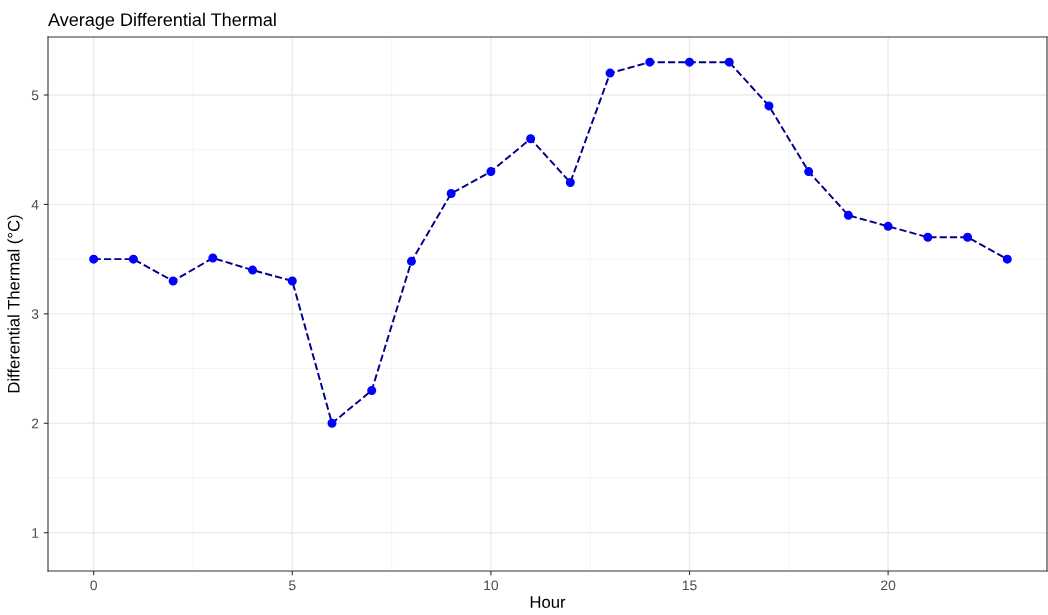  What do you see at coordinates (15, 304) in the screenshot?
I see `y-axis-title: Differential Thermal (°C)` at bounding box center [15, 304].